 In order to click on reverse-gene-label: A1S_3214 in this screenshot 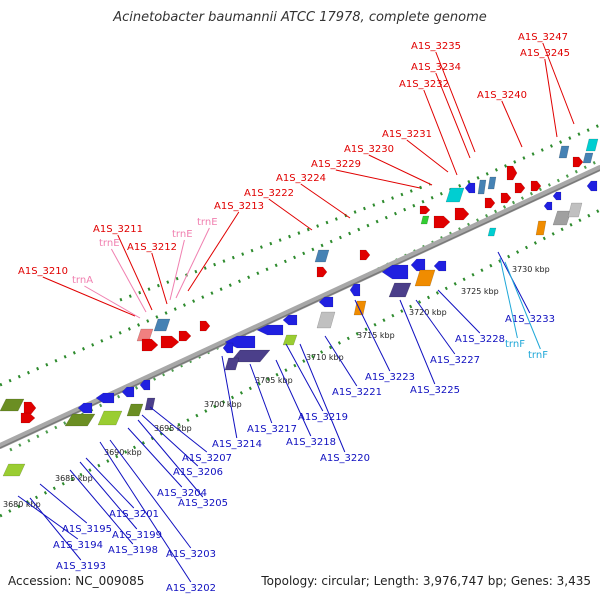, I will do `click(237, 444)`.